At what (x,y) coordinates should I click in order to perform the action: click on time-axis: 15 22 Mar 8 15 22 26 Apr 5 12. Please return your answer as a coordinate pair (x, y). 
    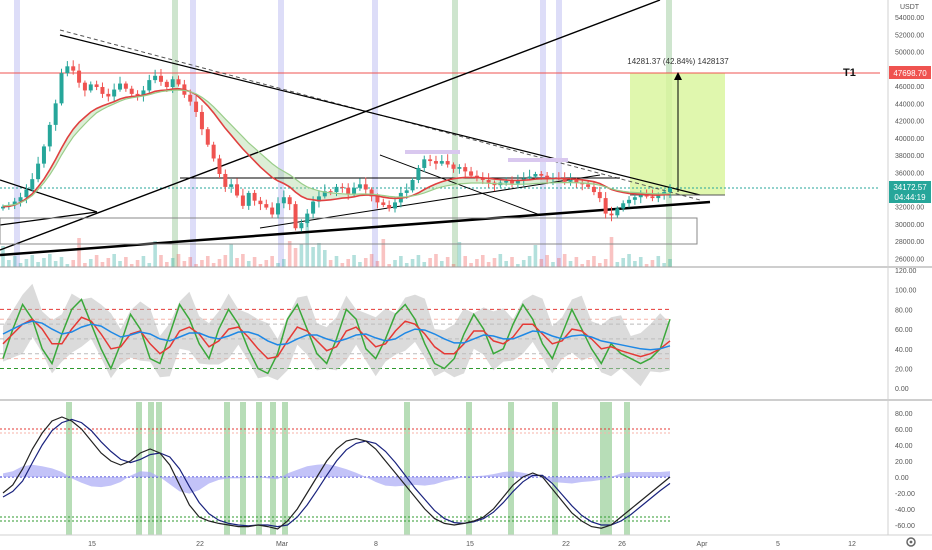
    Looking at the image, I should click on (472, 544).